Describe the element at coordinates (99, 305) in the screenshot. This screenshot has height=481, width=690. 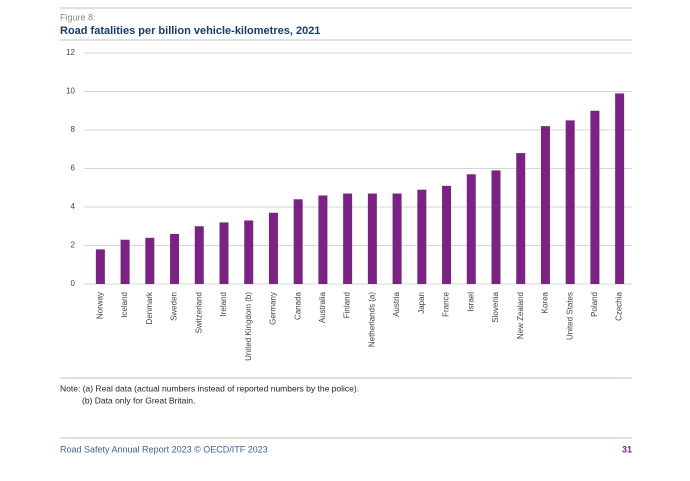
I see `x-tick-label: Norway` at that location.